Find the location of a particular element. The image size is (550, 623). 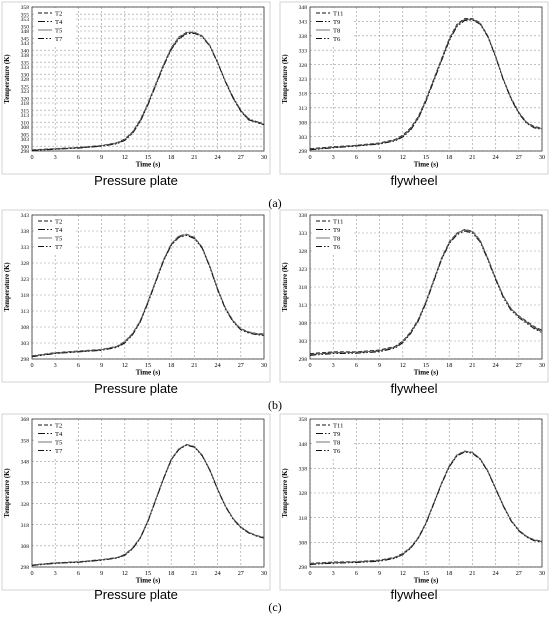

series-line-T8 is located at coordinates (426, 292).